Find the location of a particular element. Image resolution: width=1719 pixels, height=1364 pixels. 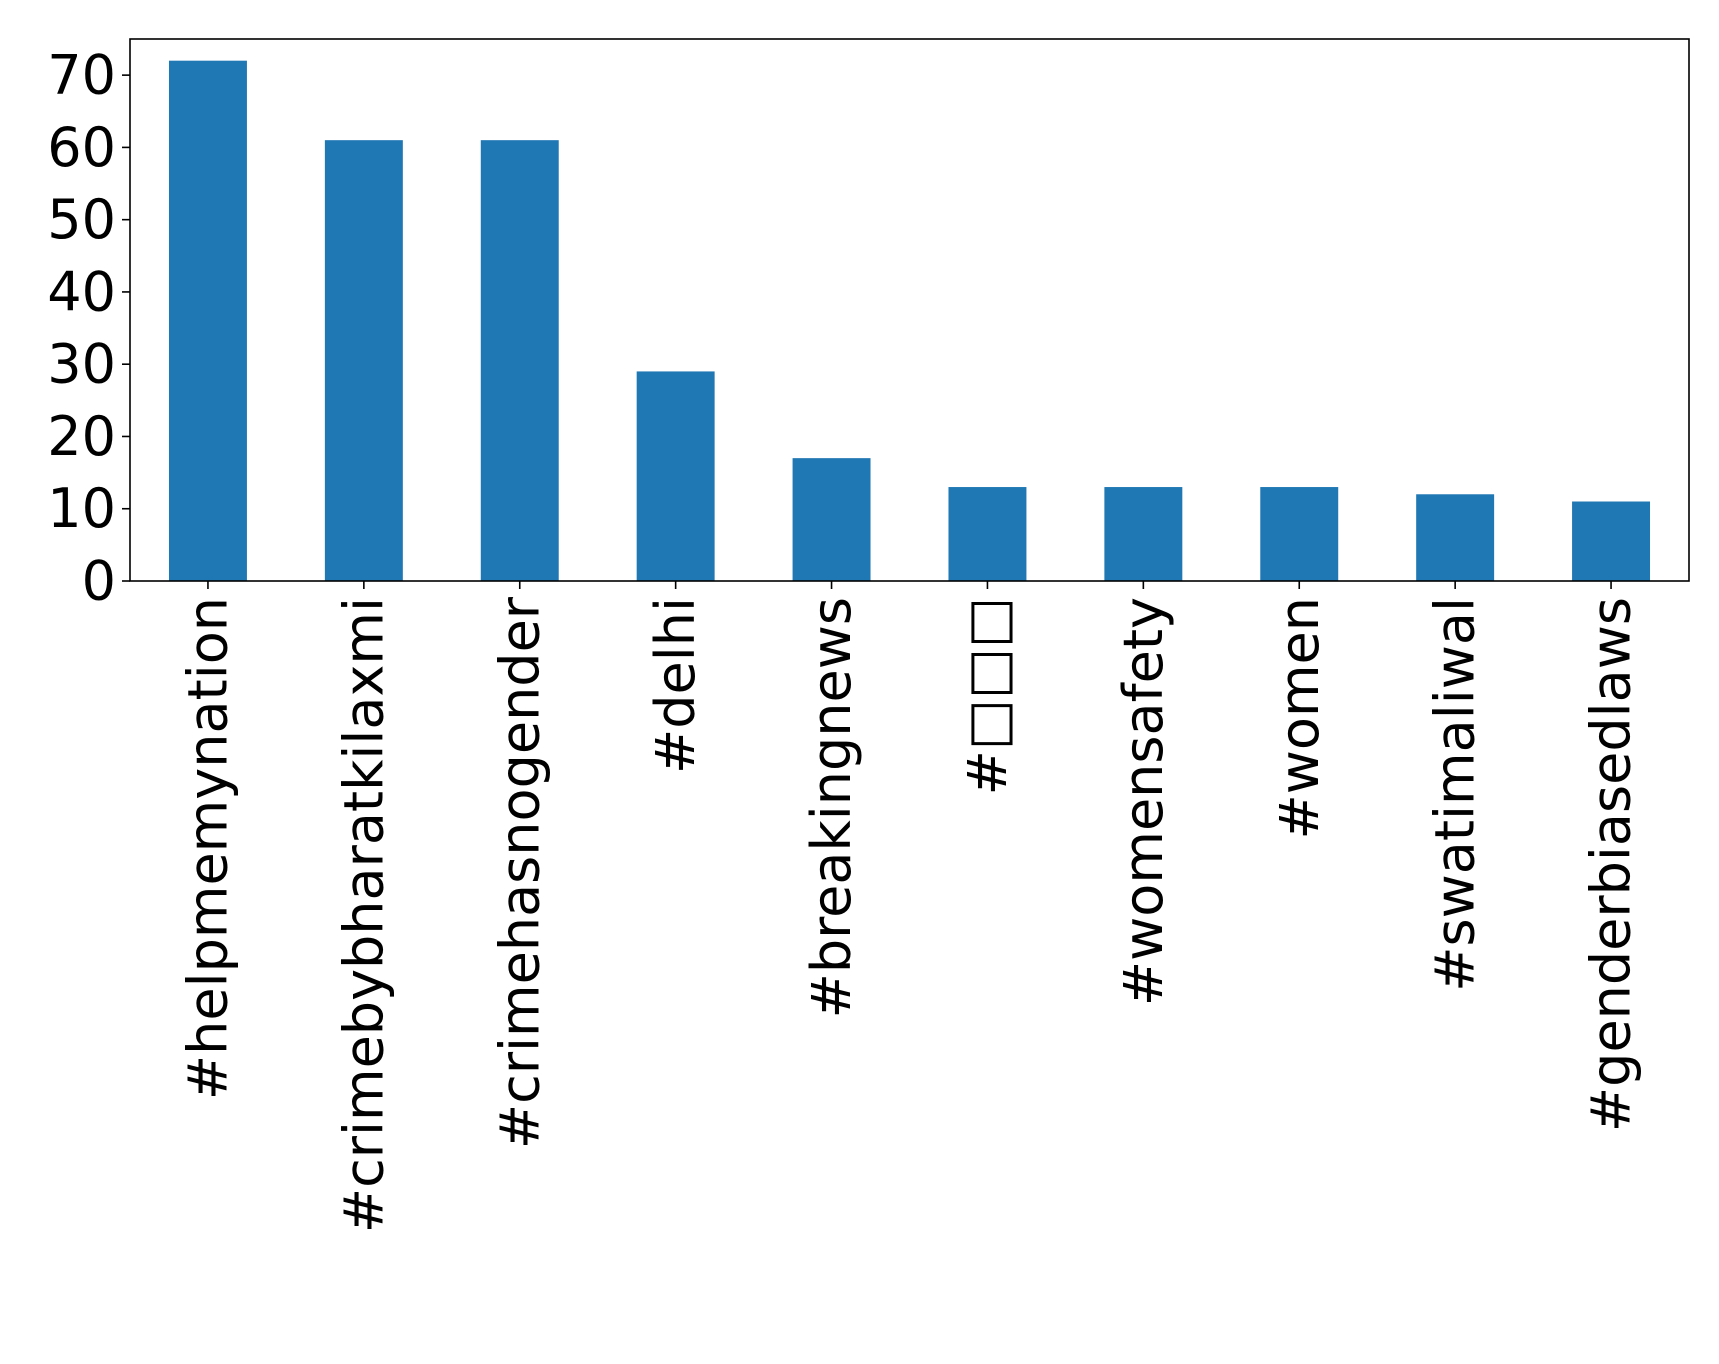

y-tick-label-7: 70 is located at coordinates (81, 75).